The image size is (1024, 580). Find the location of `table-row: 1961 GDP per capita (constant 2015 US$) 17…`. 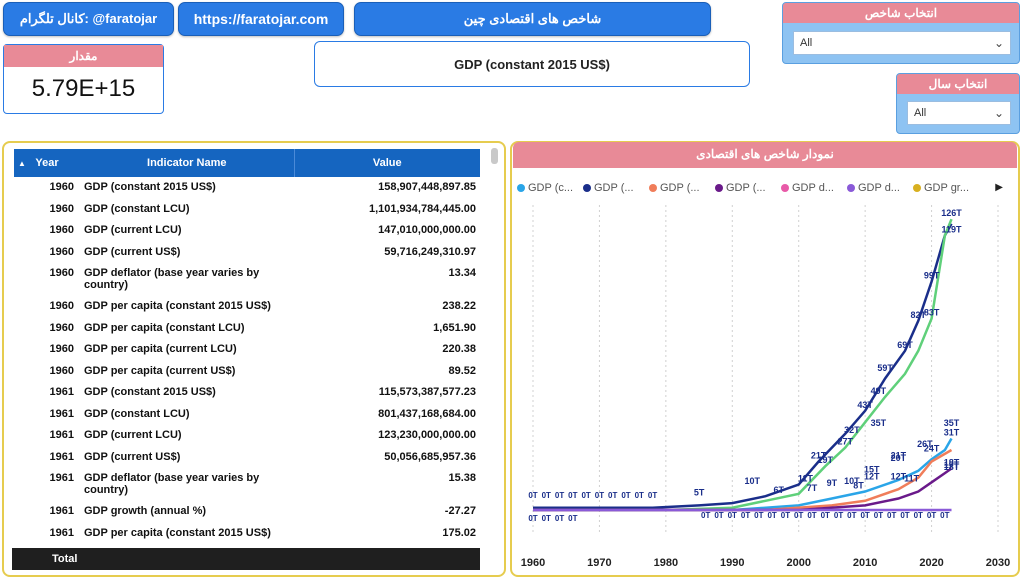

table-row: 1961 GDP per capita (constant 2015 US$) 17… is located at coordinates (247, 534).